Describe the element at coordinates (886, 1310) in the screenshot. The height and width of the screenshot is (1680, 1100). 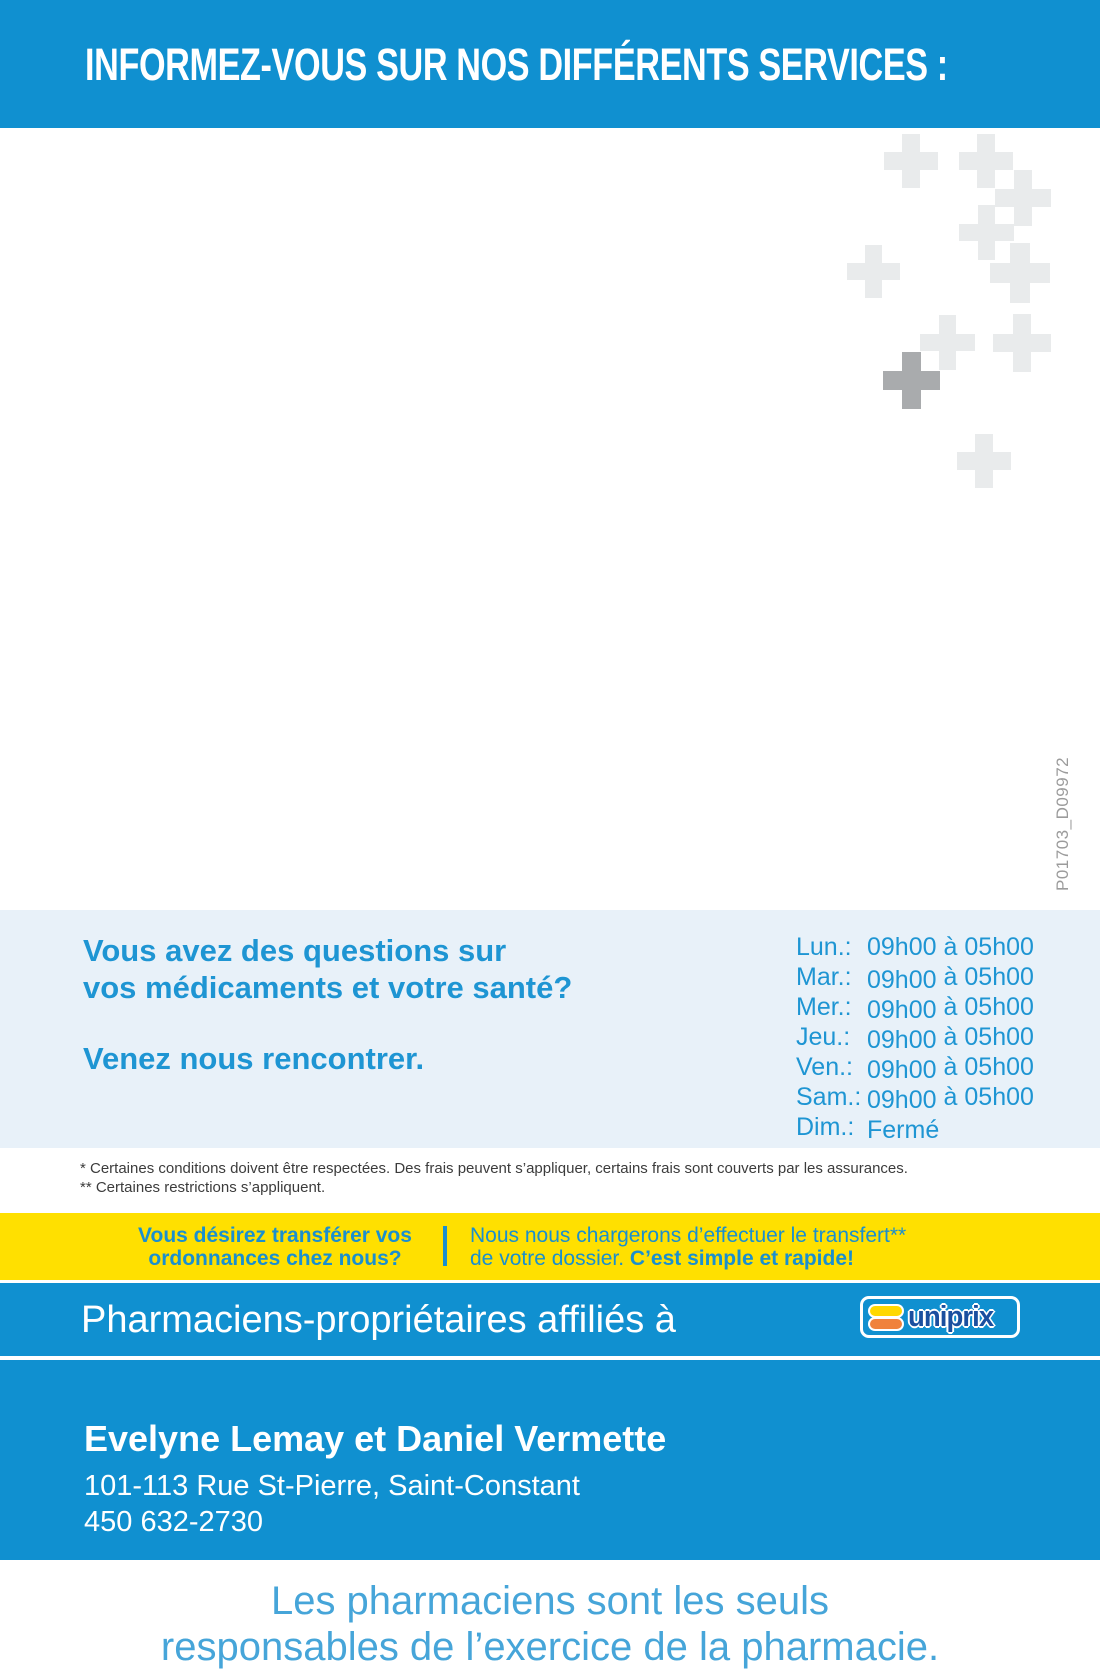
I see `logo-bar-yellow-icon` at that location.